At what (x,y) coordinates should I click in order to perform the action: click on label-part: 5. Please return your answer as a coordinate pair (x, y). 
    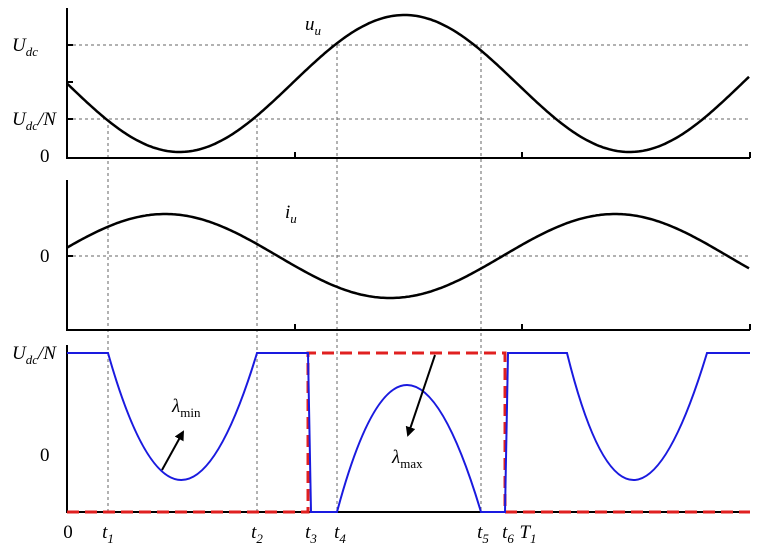
    Looking at the image, I should click on (485, 538).